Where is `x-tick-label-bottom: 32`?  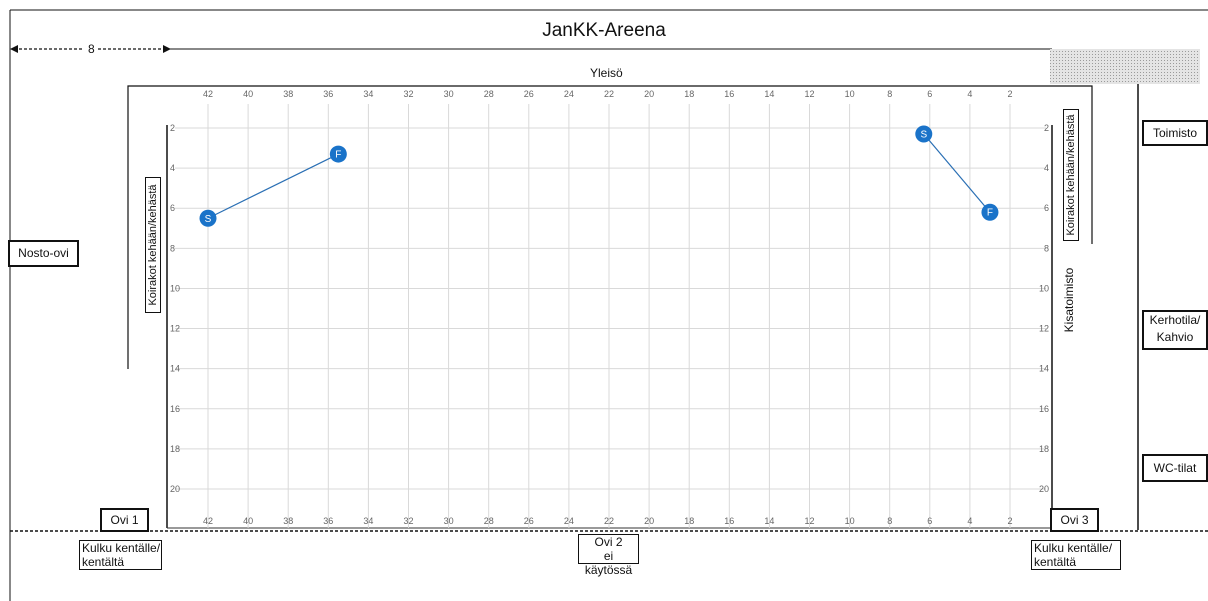
x-tick-label-bottom: 32 is located at coordinates (408, 521).